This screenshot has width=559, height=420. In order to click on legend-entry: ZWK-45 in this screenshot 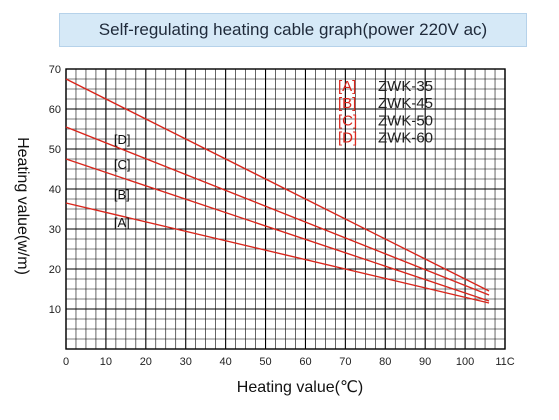, I will do `click(405, 103)`.